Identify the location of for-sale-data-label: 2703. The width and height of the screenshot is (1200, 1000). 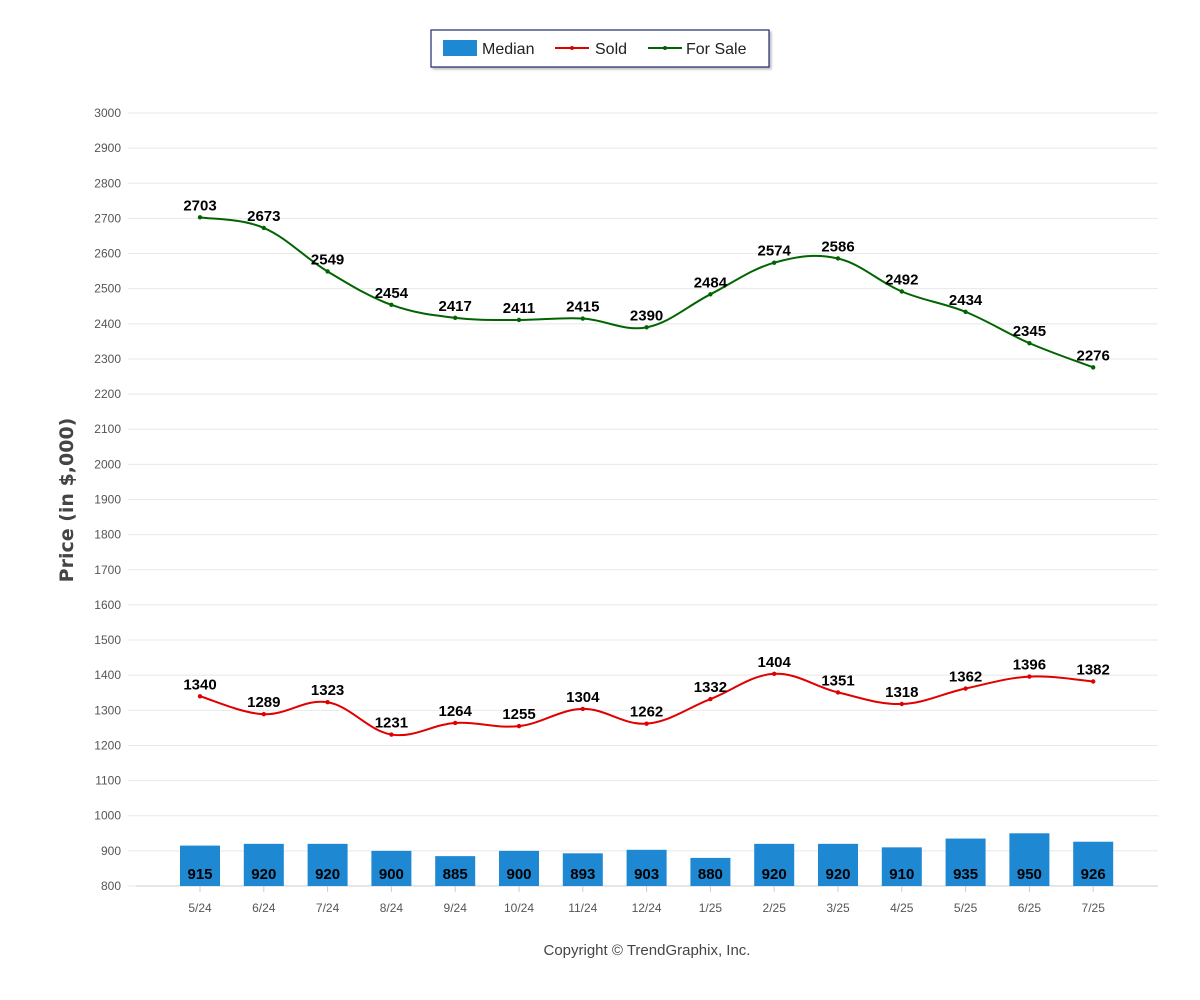
(199, 205).